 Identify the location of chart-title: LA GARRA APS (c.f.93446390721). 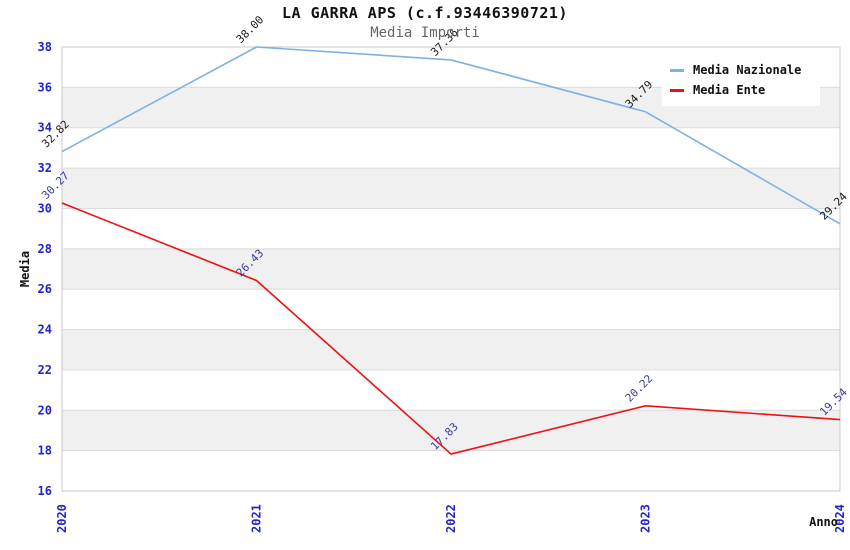
(425, 13).